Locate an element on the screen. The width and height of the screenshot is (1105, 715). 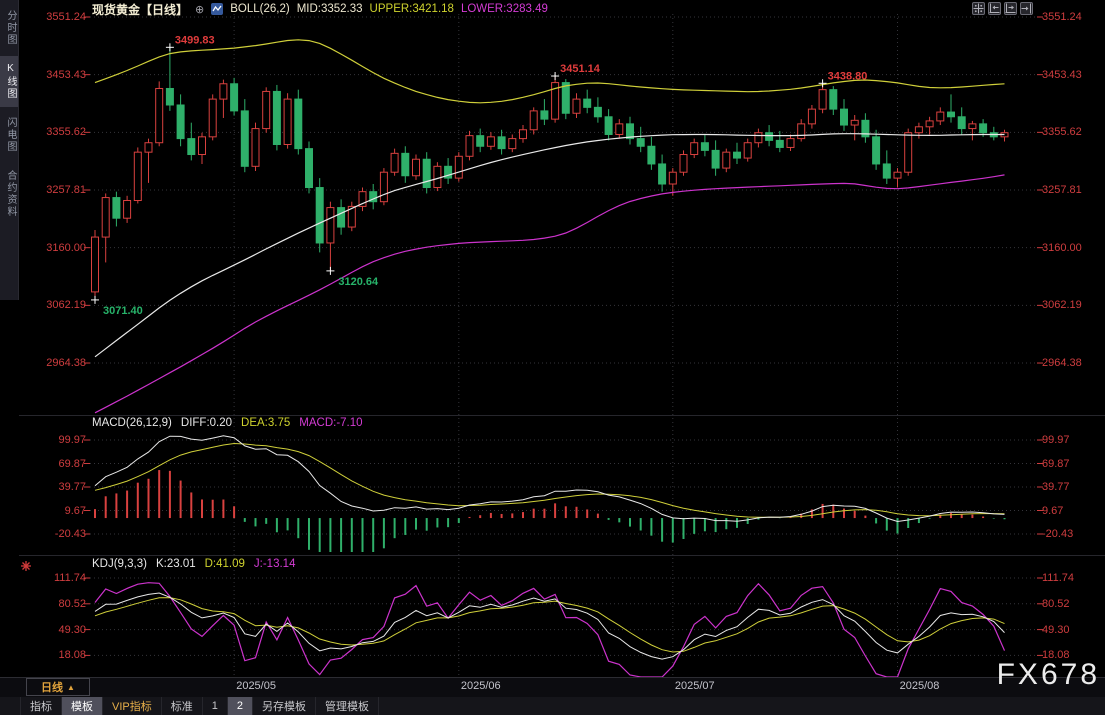
price-axis-label: 3257.81 is located at coordinates (1062, 190).